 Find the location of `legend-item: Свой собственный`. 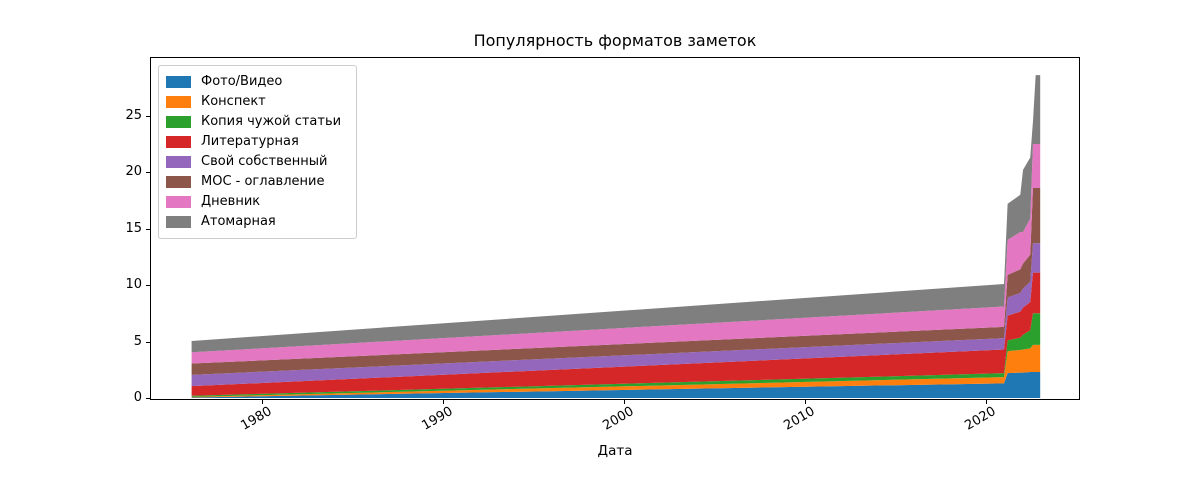

legend-item: Свой собственный is located at coordinates (257, 162).